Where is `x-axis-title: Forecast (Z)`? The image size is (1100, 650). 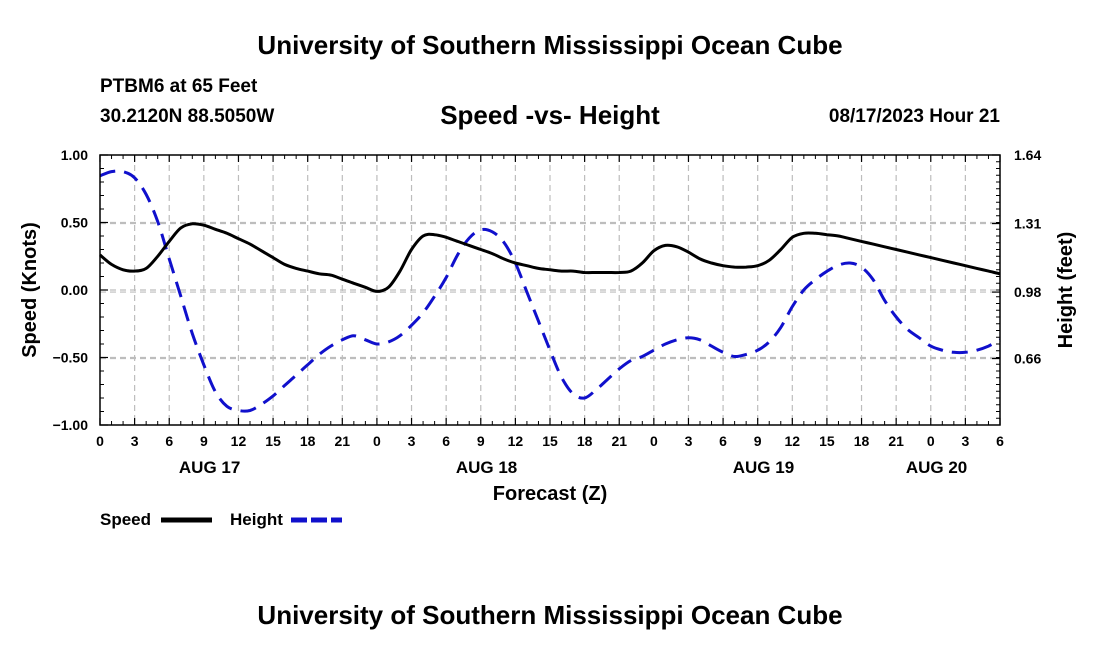 x-axis-title: Forecast (Z) is located at coordinates (550, 494).